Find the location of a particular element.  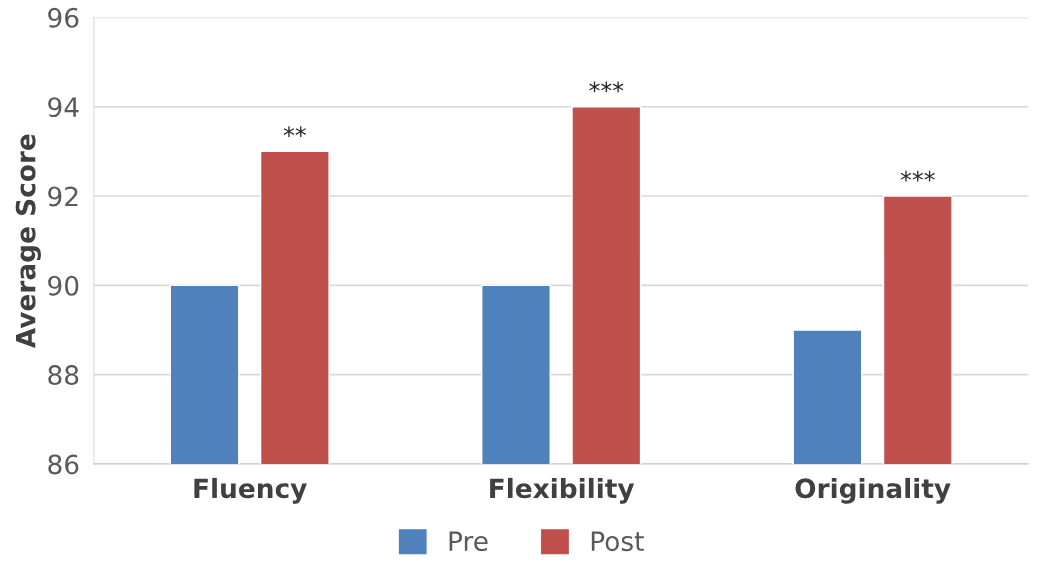

y-tick-label: 88 is located at coordinates (63, 375).